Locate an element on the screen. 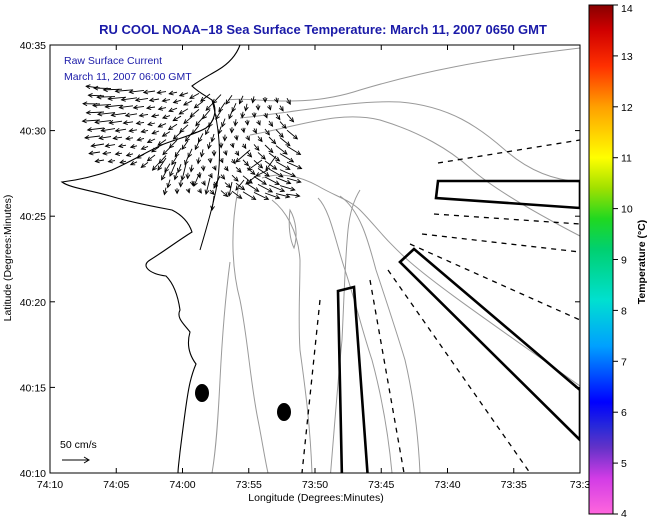 The height and width of the screenshot is (519, 651). mooring-dot is located at coordinates (202, 393).